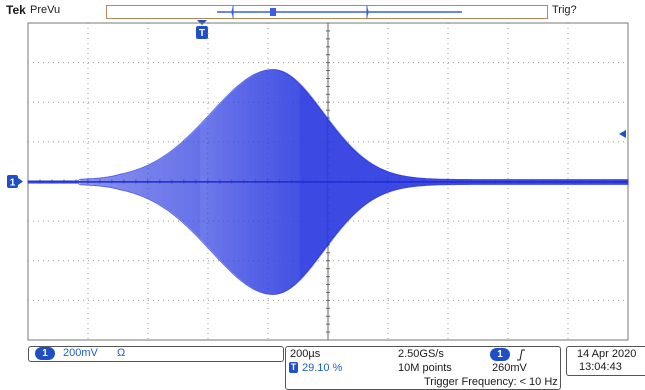 The height and width of the screenshot is (390, 645). Describe the element at coordinates (623, 132) in the screenshot. I see `trigger-level-arrow` at that location.